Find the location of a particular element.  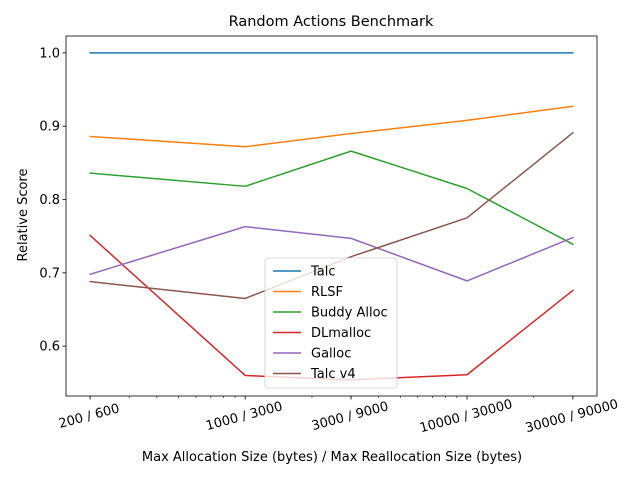

y-tick-label: 1.0 is located at coordinates (49, 53).